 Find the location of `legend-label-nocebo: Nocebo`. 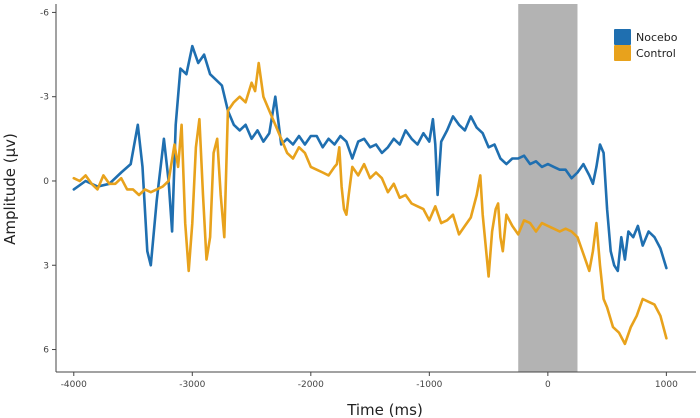

legend-label-nocebo: Nocebo is located at coordinates (657, 37).